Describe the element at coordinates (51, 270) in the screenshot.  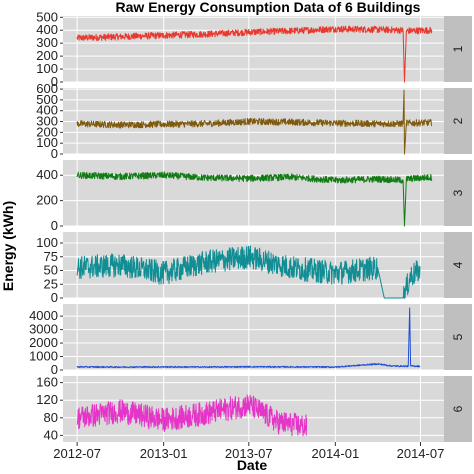
I see `y-tick-label: 50` at that location.